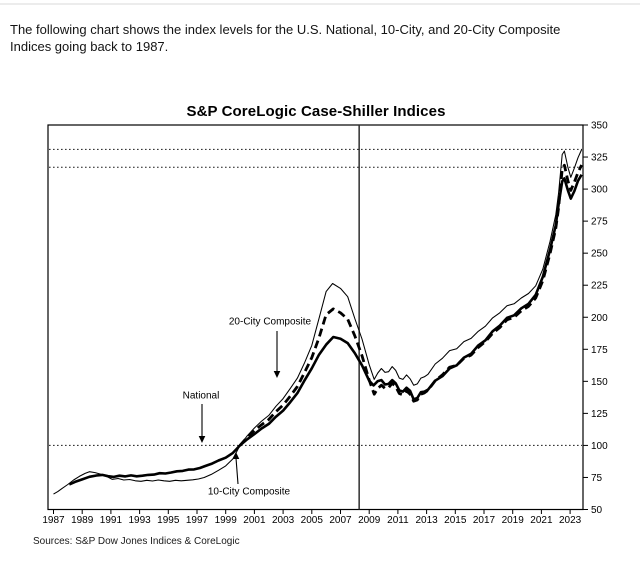 The height and width of the screenshot is (576, 640). Describe the element at coordinates (254, 520) in the screenshot. I see `x-tick-label-2001: 2001` at that location.